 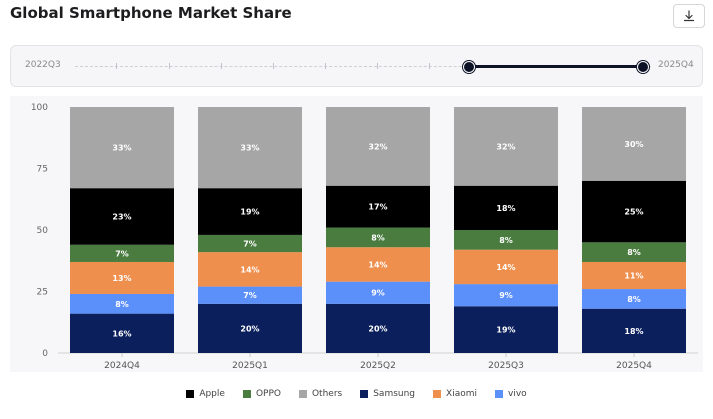 I want to click on legend-label: Others, so click(x=327, y=394).